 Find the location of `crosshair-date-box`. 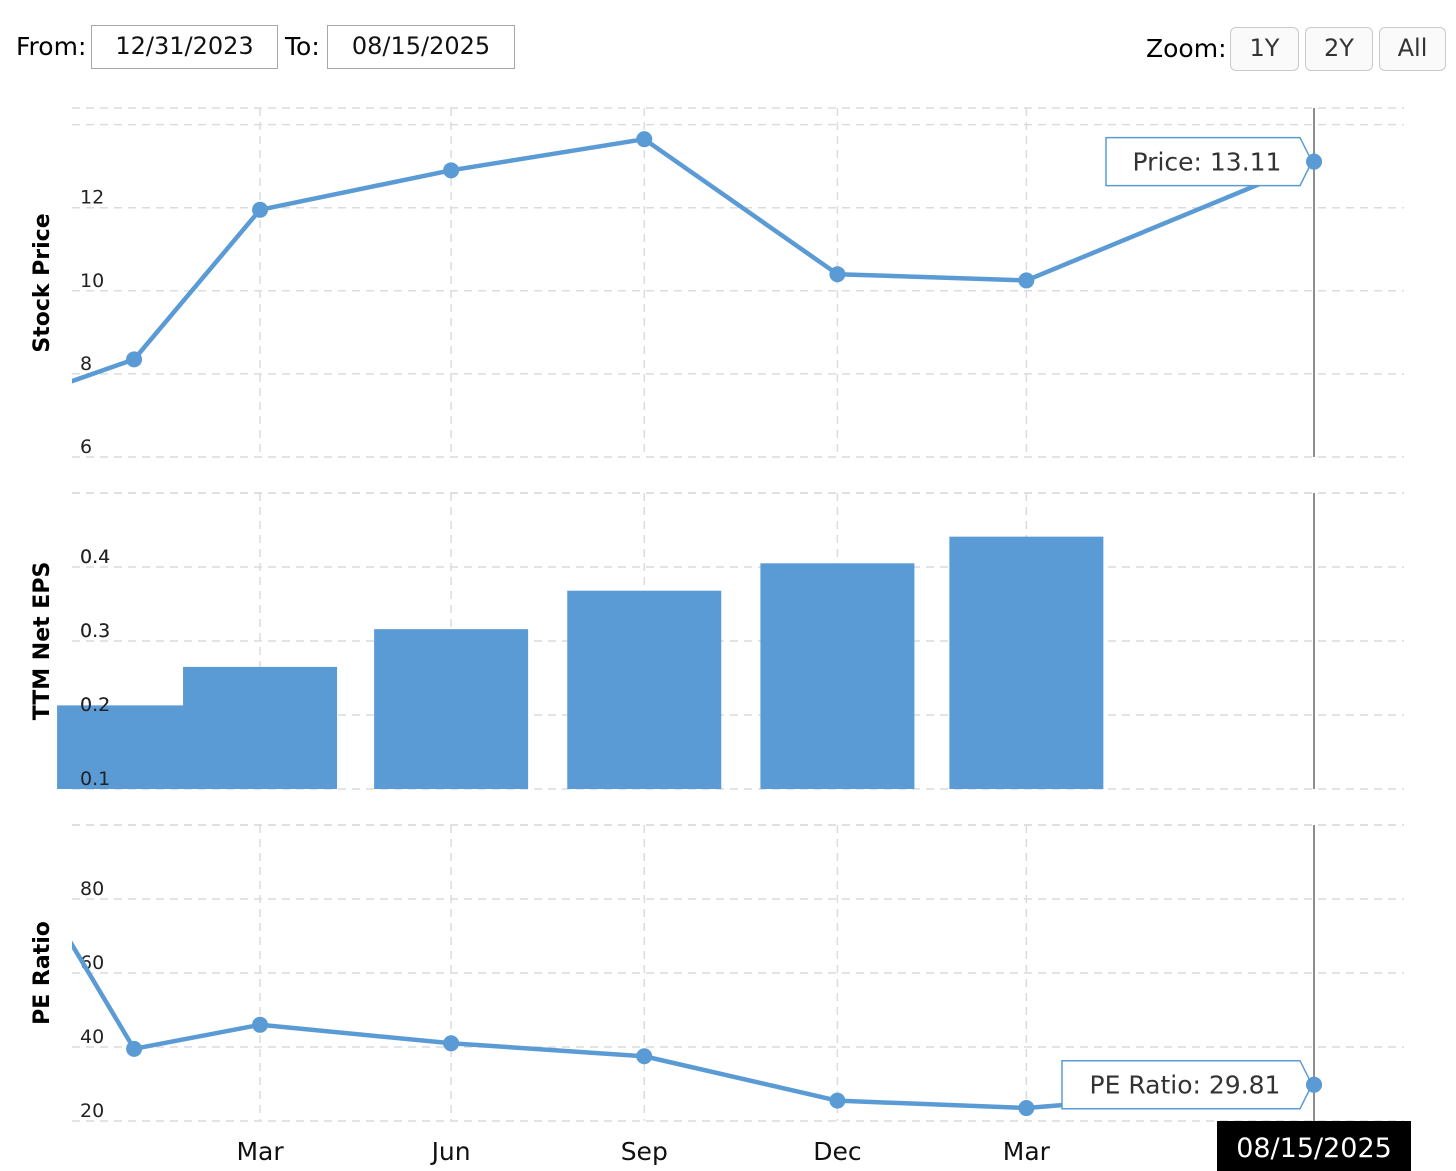

crosshair-date-box is located at coordinates (1314, 1146).